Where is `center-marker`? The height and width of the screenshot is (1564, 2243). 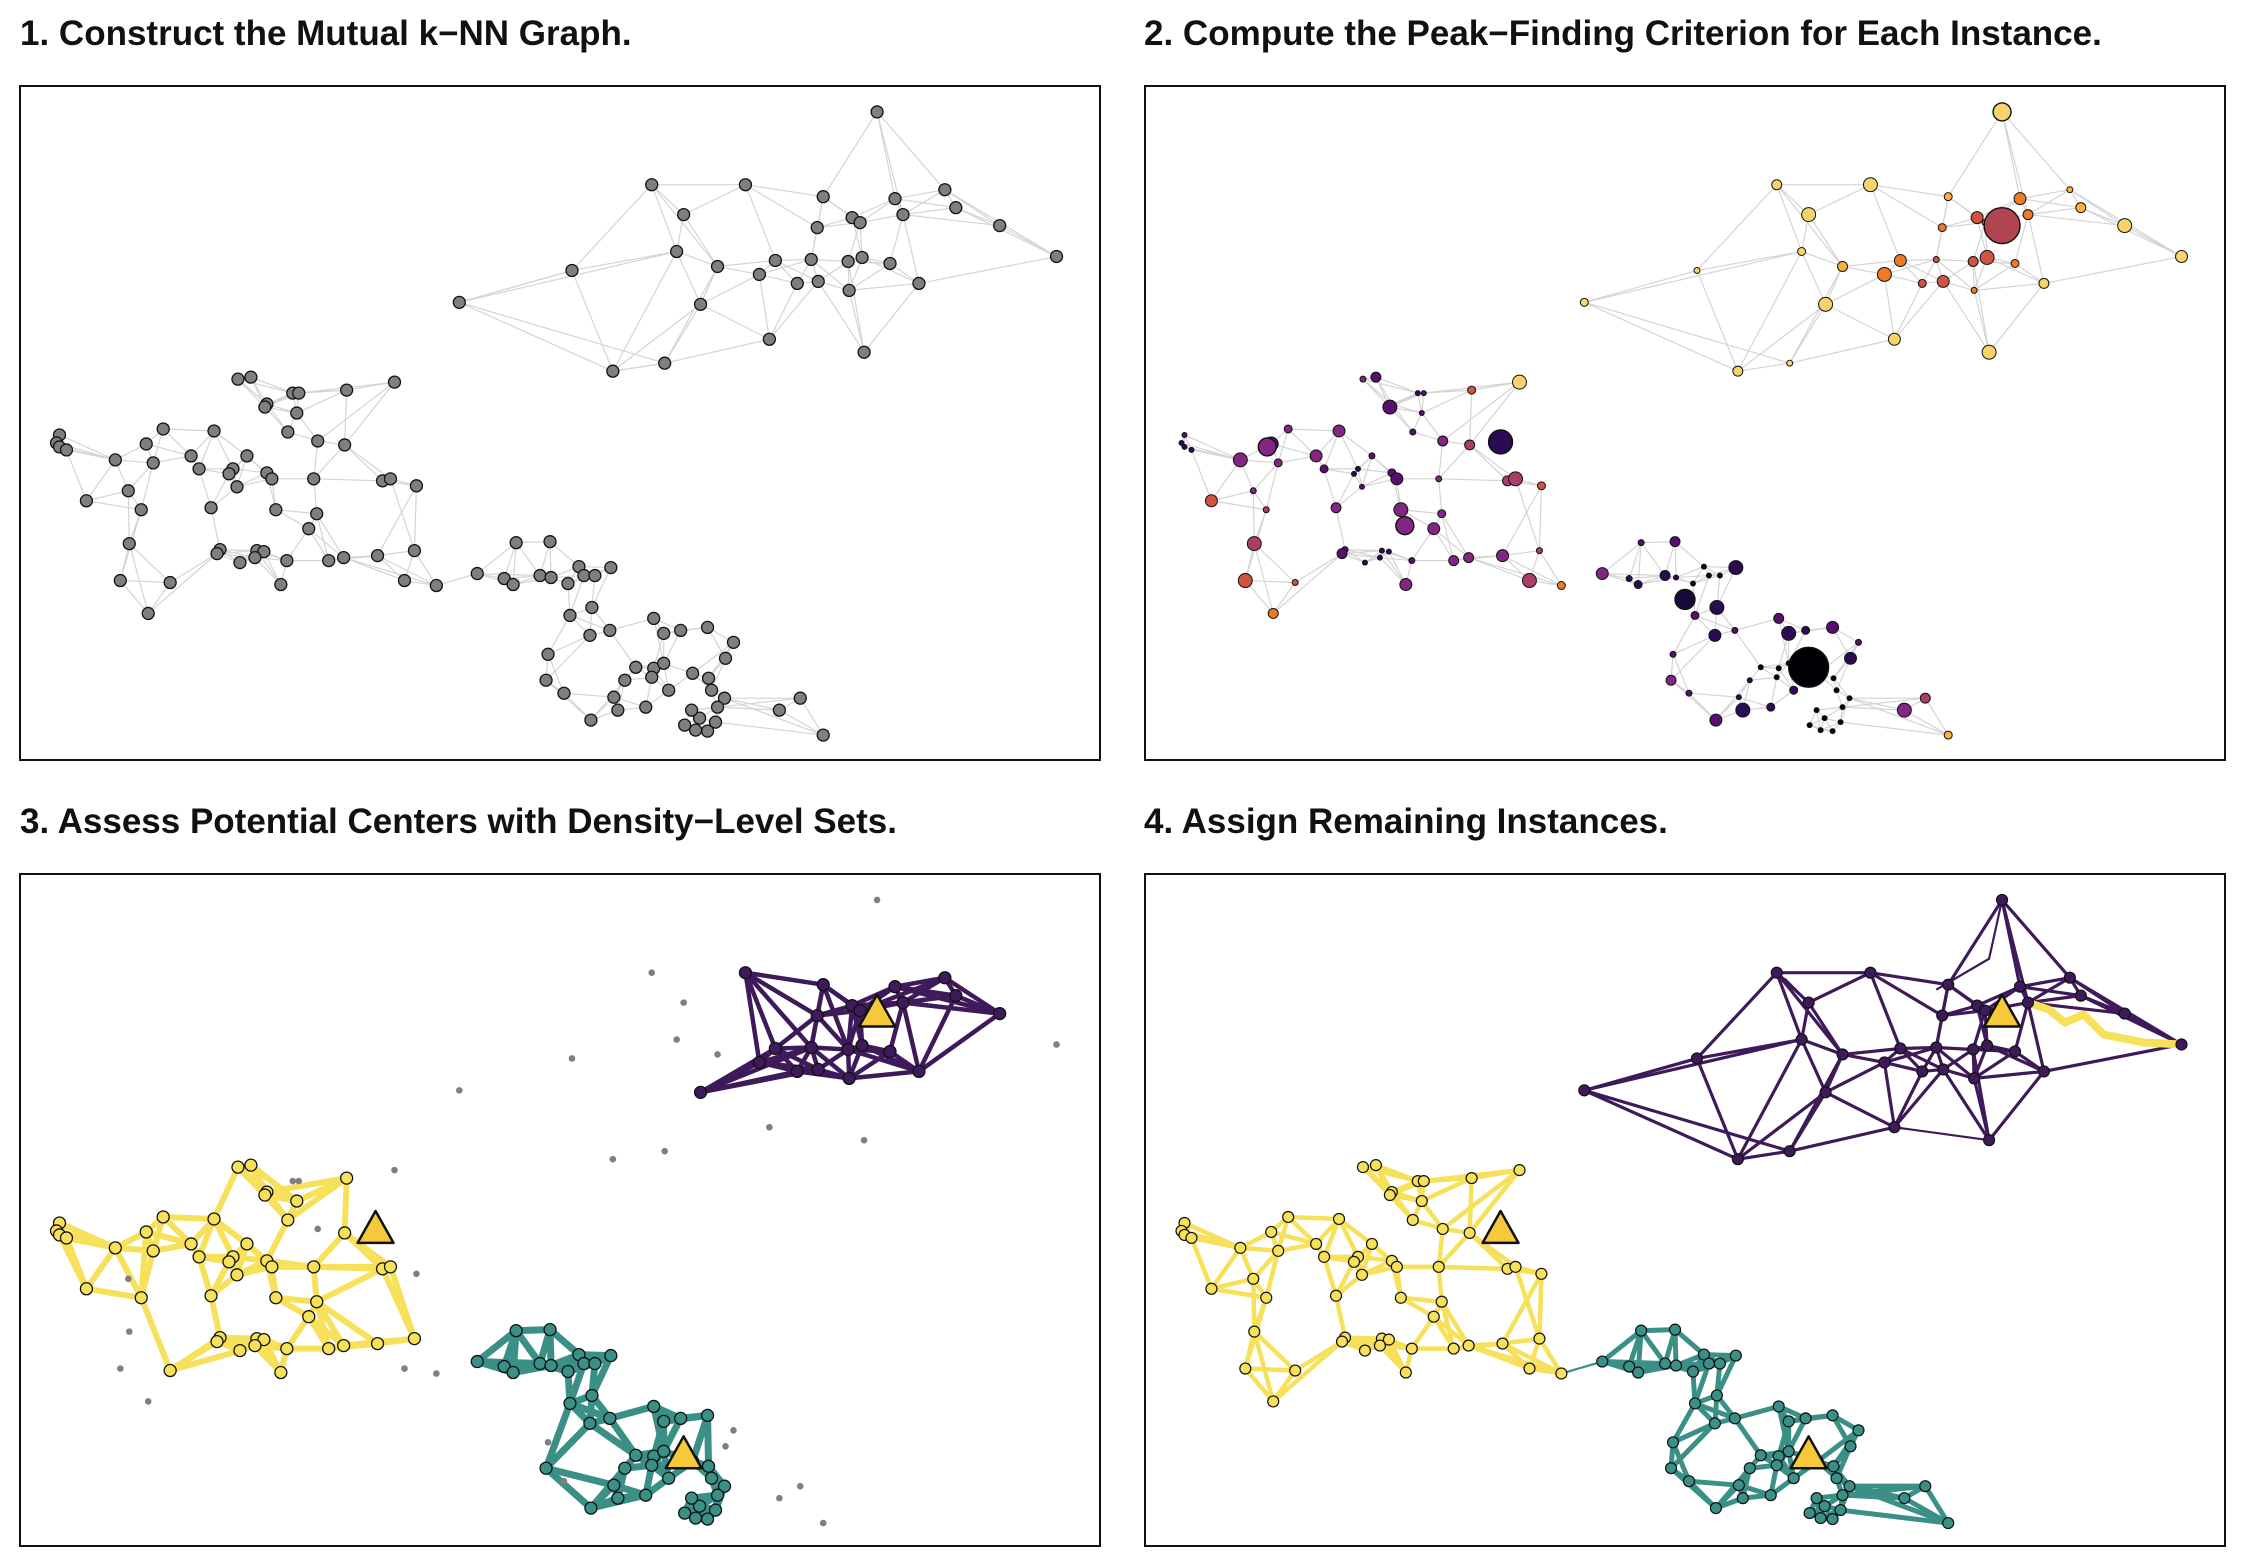
center-marker is located at coordinates (1500, 1227).